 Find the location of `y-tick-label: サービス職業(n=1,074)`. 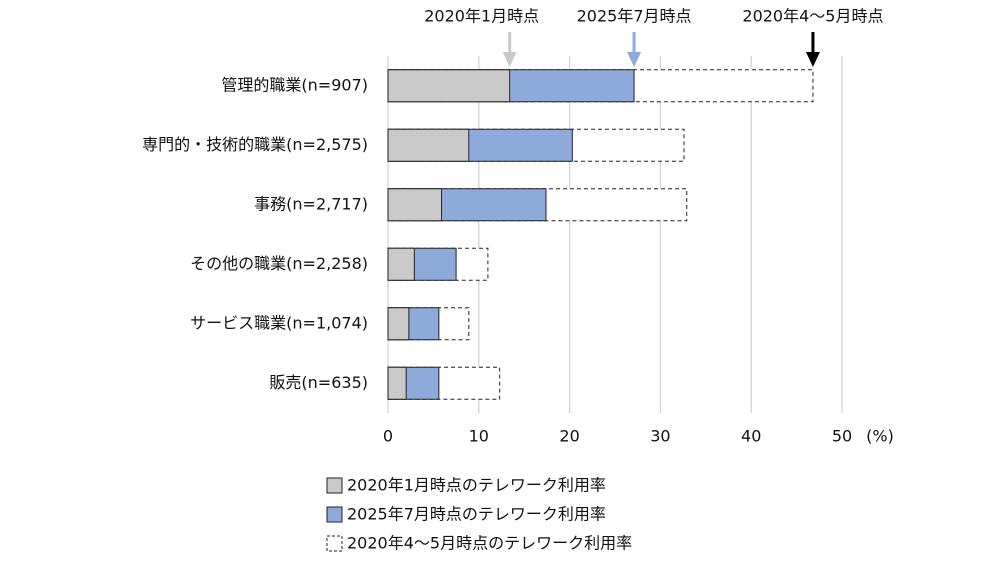

y-tick-label: サービス職業(n=1,074) is located at coordinates (279, 322).